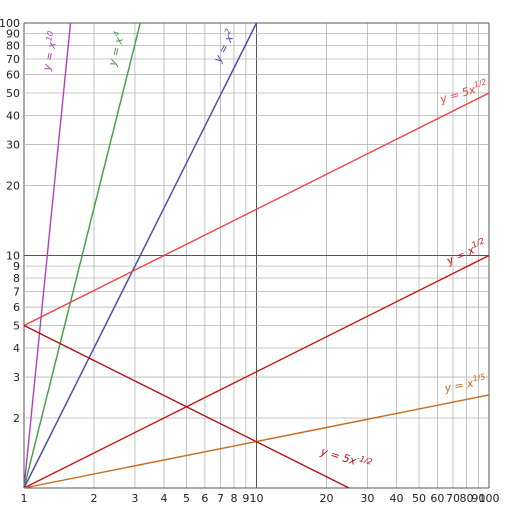  Describe the element at coordinates (233, 498) in the screenshot. I see `x-tick-label: 8` at that location.